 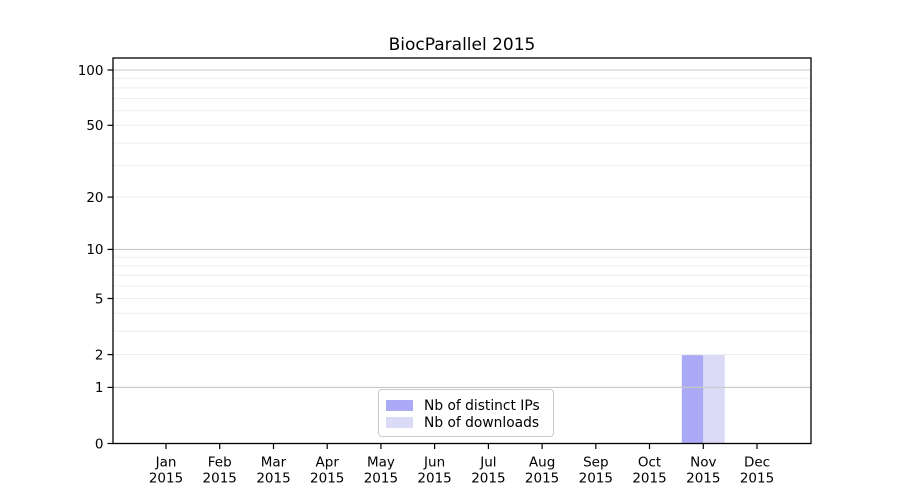 What do you see at coordinates (462, 45) in the screenshot?
I see `chart-title: BiocParallel 2015` at bounding box center [462, 45].